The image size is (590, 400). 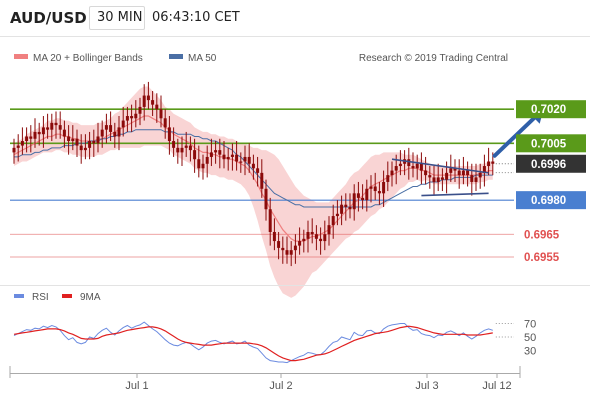 What do you see at coordinates (530, 325) in the screenshot?
I see `rsi-tick-label: 70` at bounding box center [530, 325].